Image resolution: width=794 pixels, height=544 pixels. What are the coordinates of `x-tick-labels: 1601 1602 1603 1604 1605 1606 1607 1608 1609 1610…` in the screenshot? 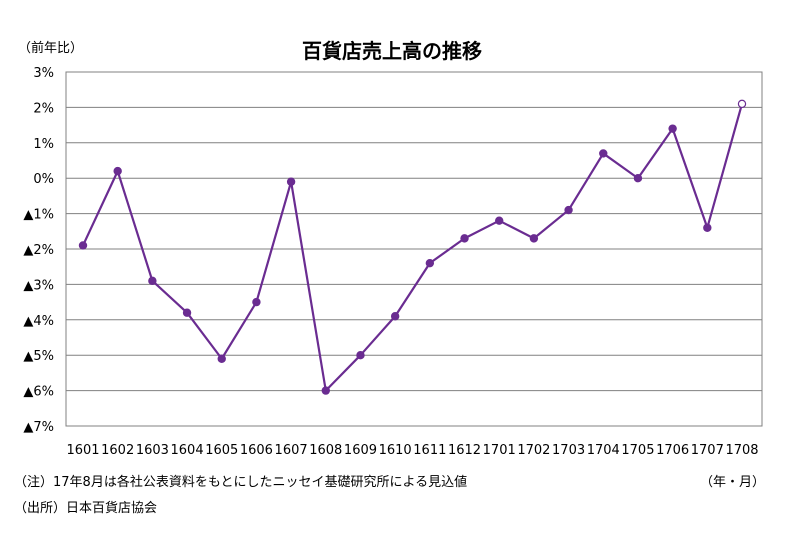 It's located at (412, 450).